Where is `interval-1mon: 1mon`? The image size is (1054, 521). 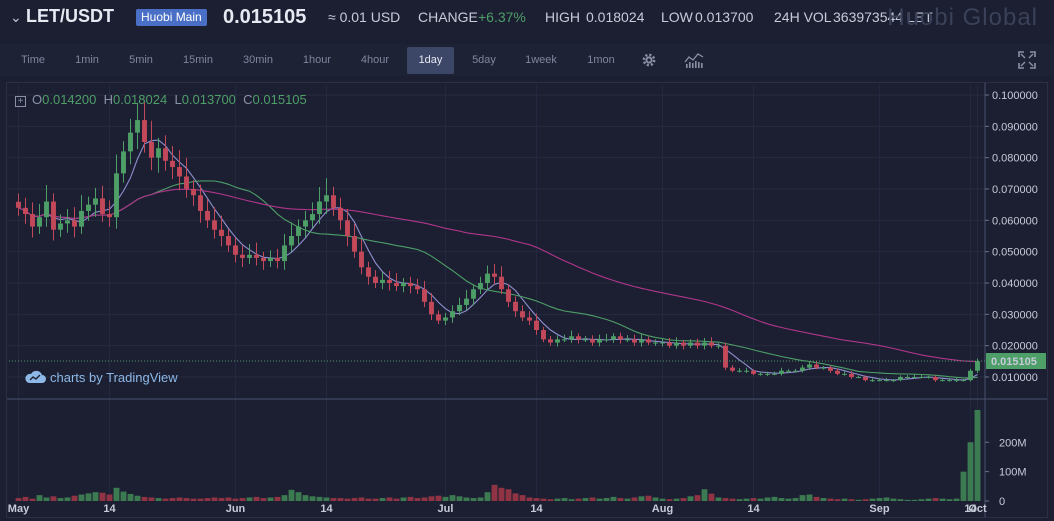 interval-1mon: 1mon is located at coordinates (601, 60).